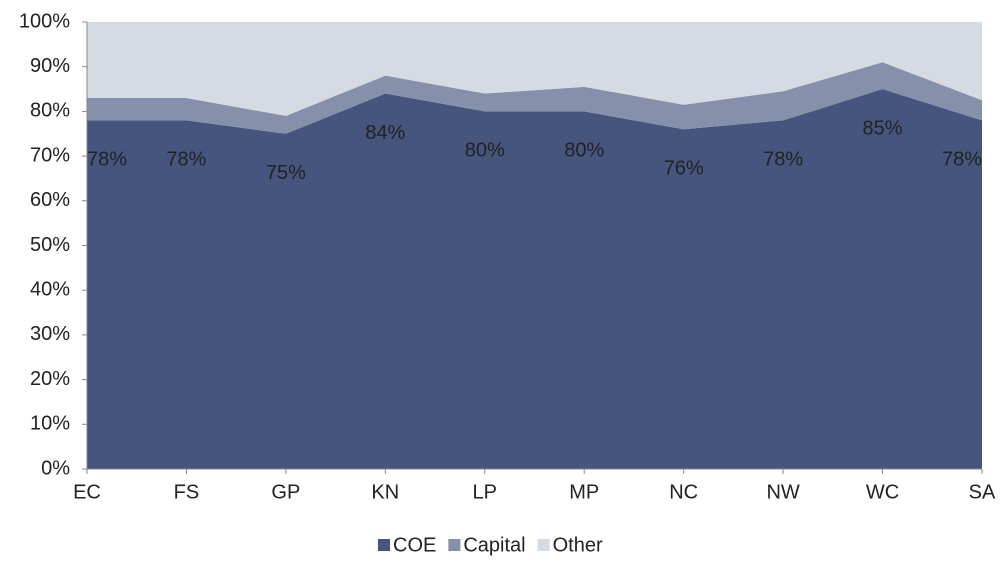 The image size is (1002, 563). Describe the element at coordinates (50, 200) in the screenshot. I see `y-tick-label: 60%` at that location.